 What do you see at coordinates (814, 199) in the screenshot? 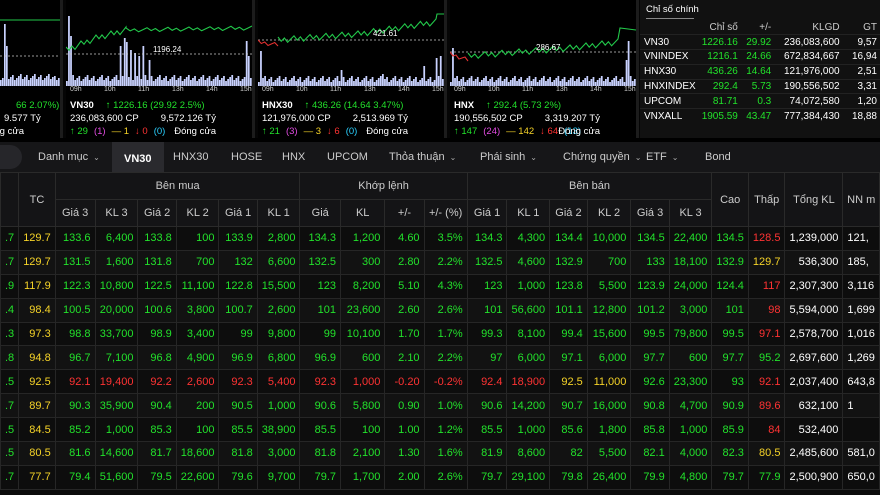
I see `total-volume-col-header: Tổng KL` at bounding box center [814, 199].